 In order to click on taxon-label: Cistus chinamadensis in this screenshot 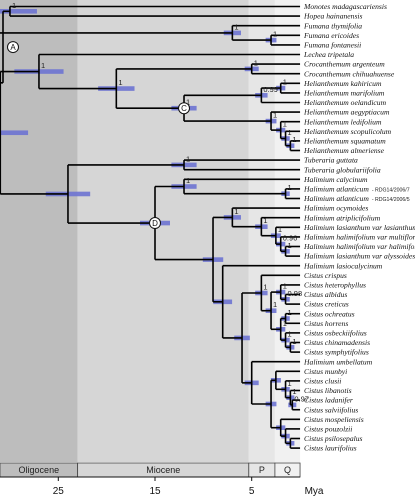, I will do `click(337, 342)`.